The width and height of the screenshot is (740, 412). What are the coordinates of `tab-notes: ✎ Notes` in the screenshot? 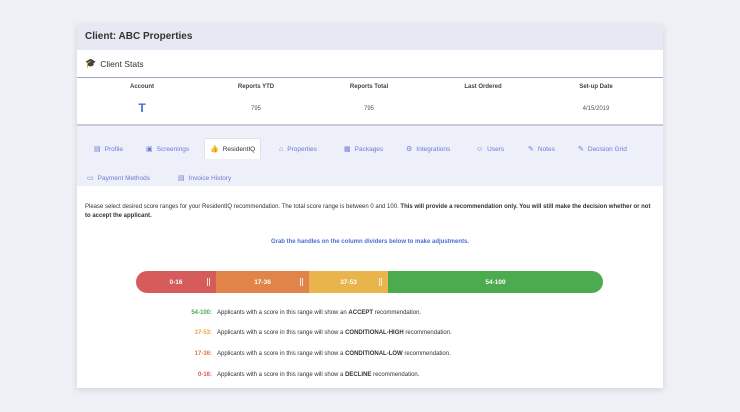 It's located at (541, 149).